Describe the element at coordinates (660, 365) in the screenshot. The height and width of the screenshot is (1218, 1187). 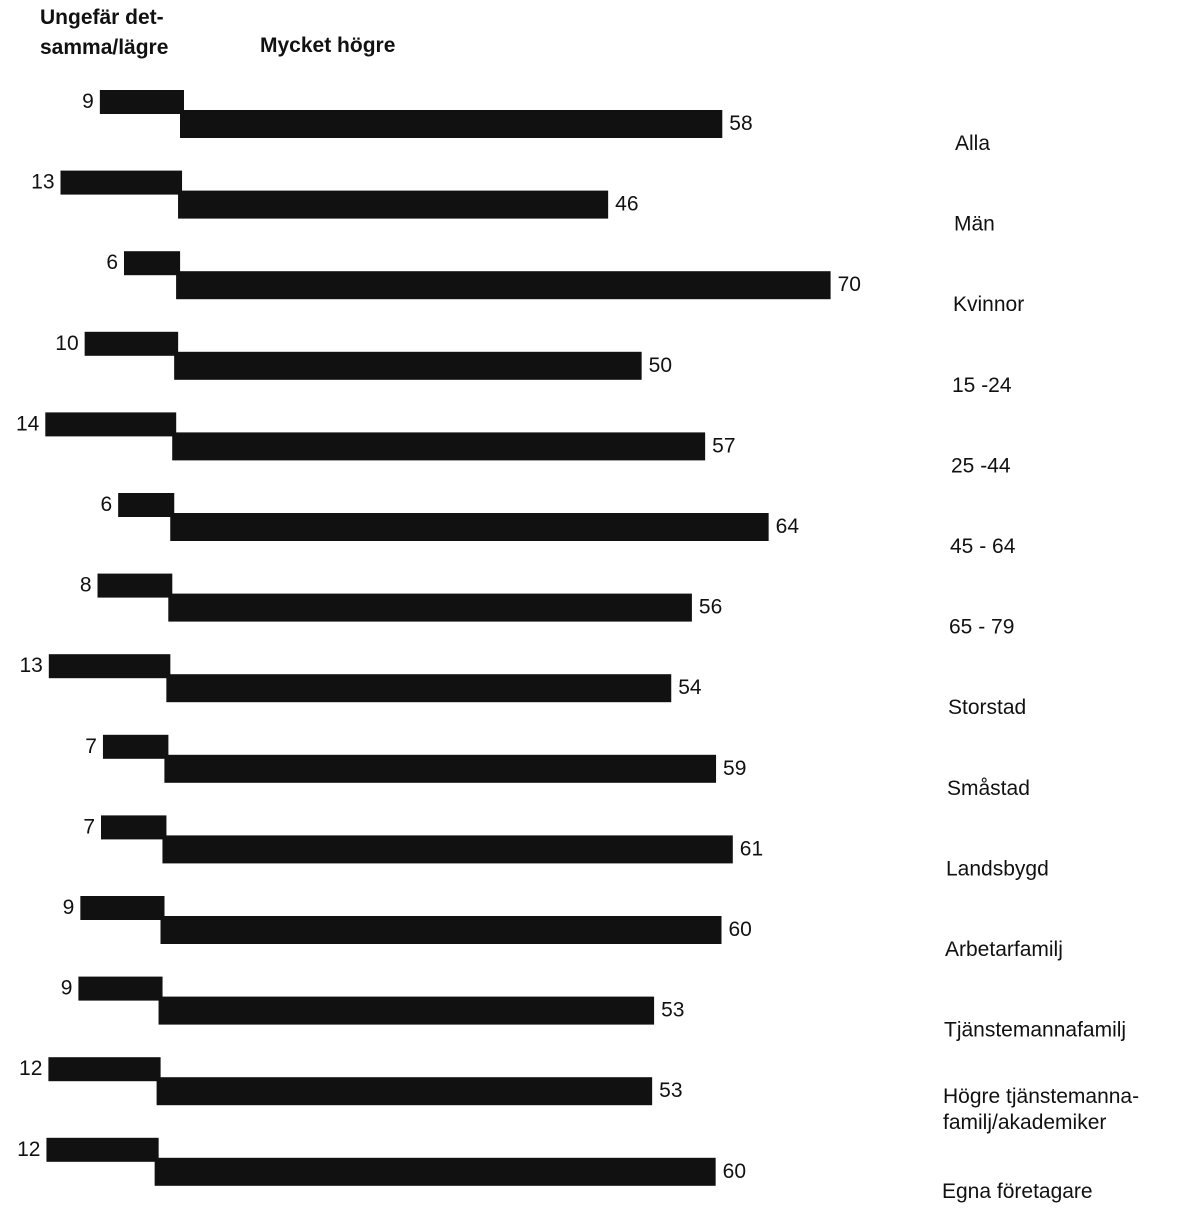
I see `value-label-higher: 50` at that location.